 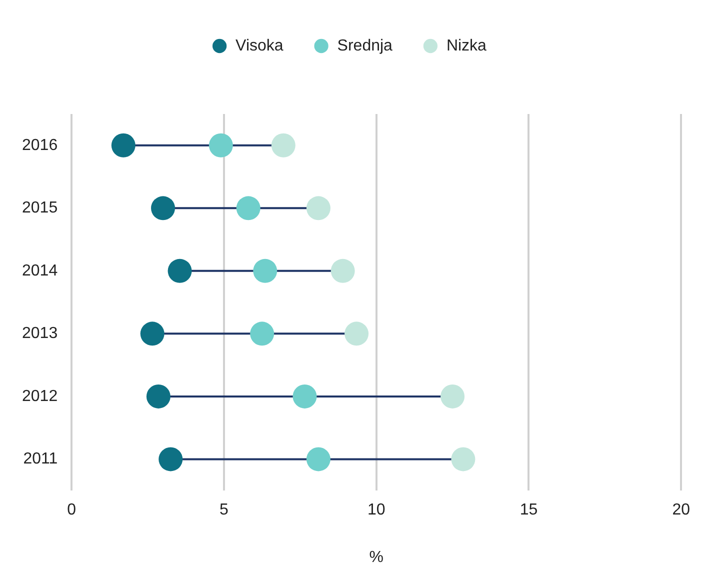 I want to click on y-tick-label: 2012, so click(x=40, y=396).